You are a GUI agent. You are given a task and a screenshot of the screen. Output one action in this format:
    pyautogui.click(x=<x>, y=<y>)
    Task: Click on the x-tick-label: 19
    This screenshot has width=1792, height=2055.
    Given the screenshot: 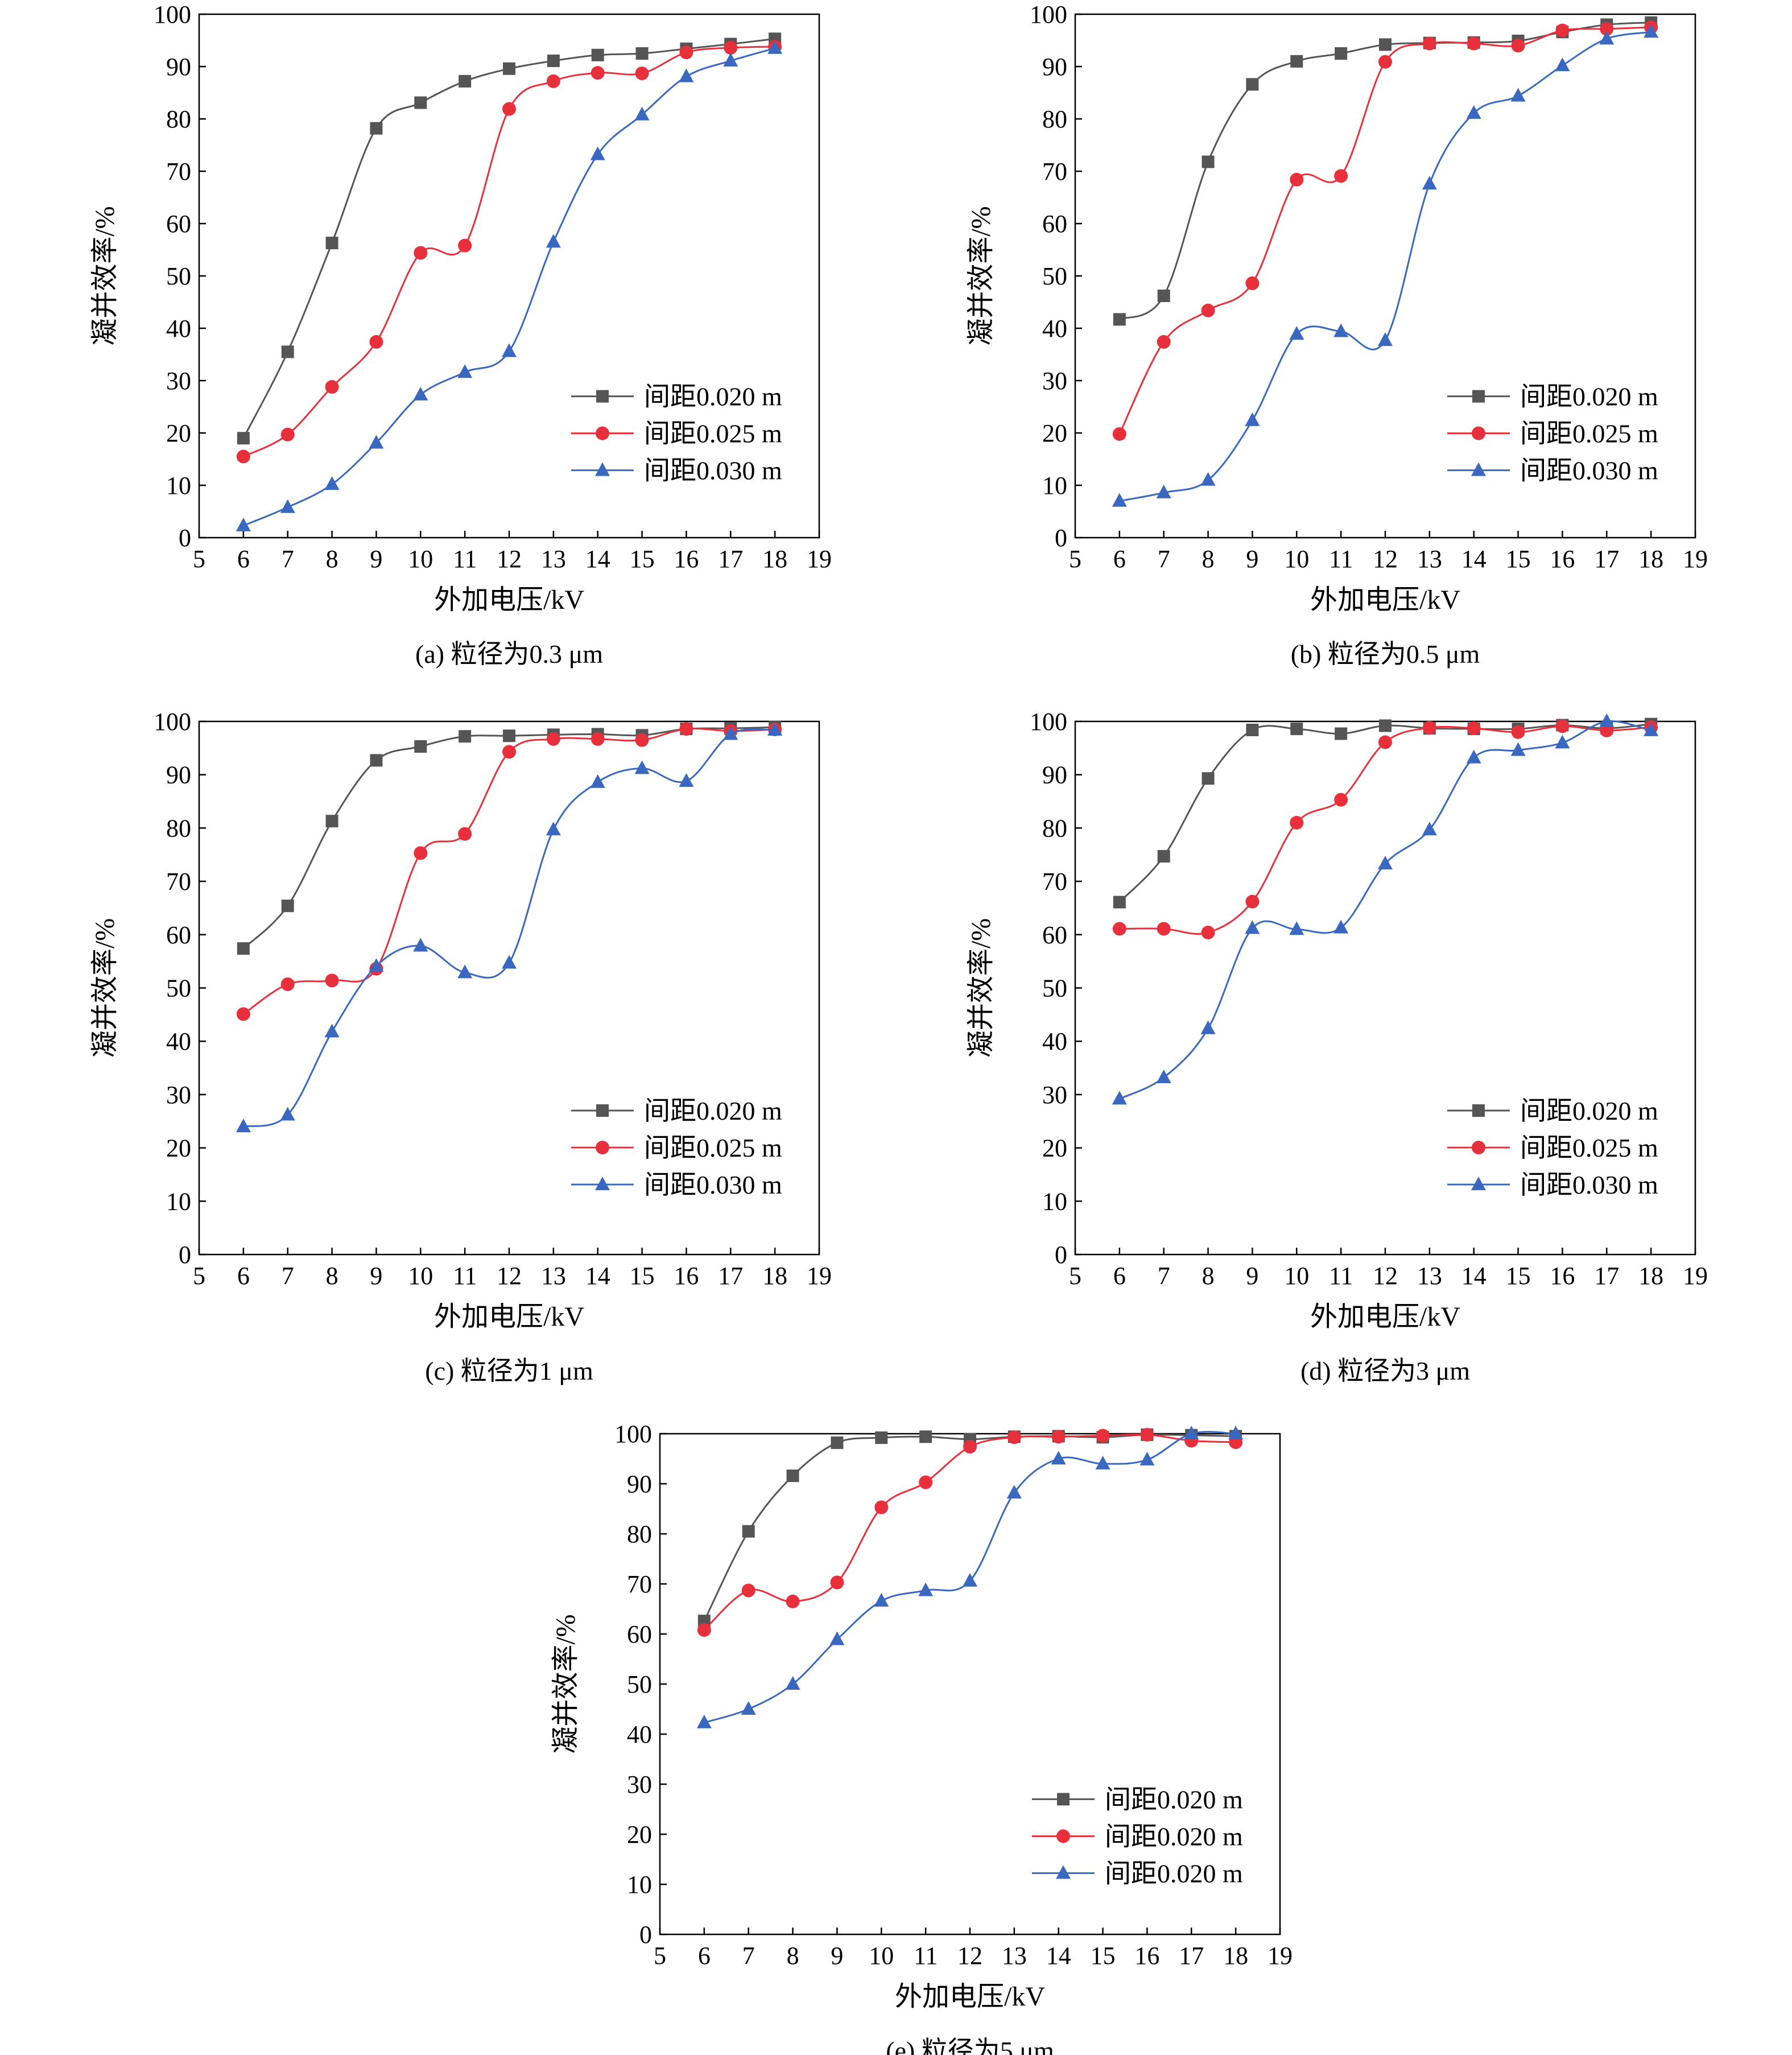 What is the action you would take?
    pyautogui.click(x=1695, y=1276)
    